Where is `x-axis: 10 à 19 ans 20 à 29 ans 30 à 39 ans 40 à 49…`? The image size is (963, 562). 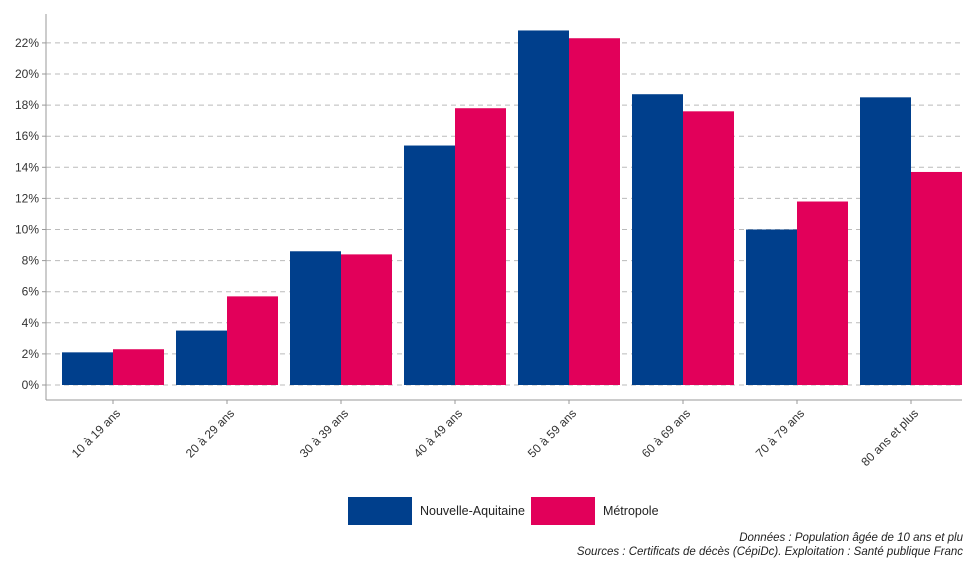
x-axis: 10 à 19 ans 20 à 29 ans 30 à 39 ans 40 à 49… is located at coordinates (504, 434).